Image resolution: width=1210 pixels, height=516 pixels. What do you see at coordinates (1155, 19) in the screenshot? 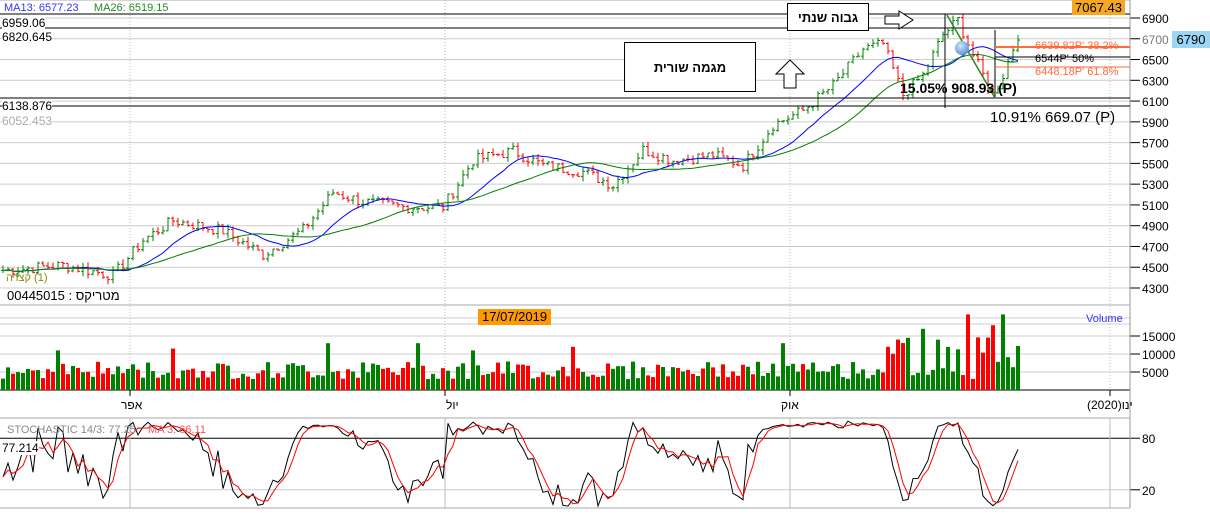
I see `y-tick-label: 6900` at bounding box center [1155, 19].